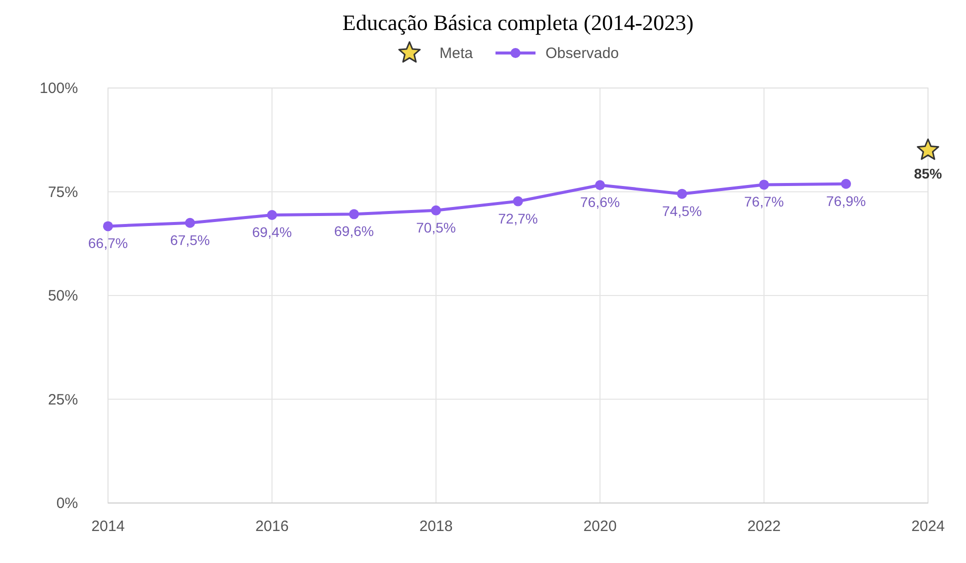 This screenshot has height=563, width=966. Describe the element at coordinates (63, 399) in the screenshot. I see `y-tick-label: 25%` at that location.